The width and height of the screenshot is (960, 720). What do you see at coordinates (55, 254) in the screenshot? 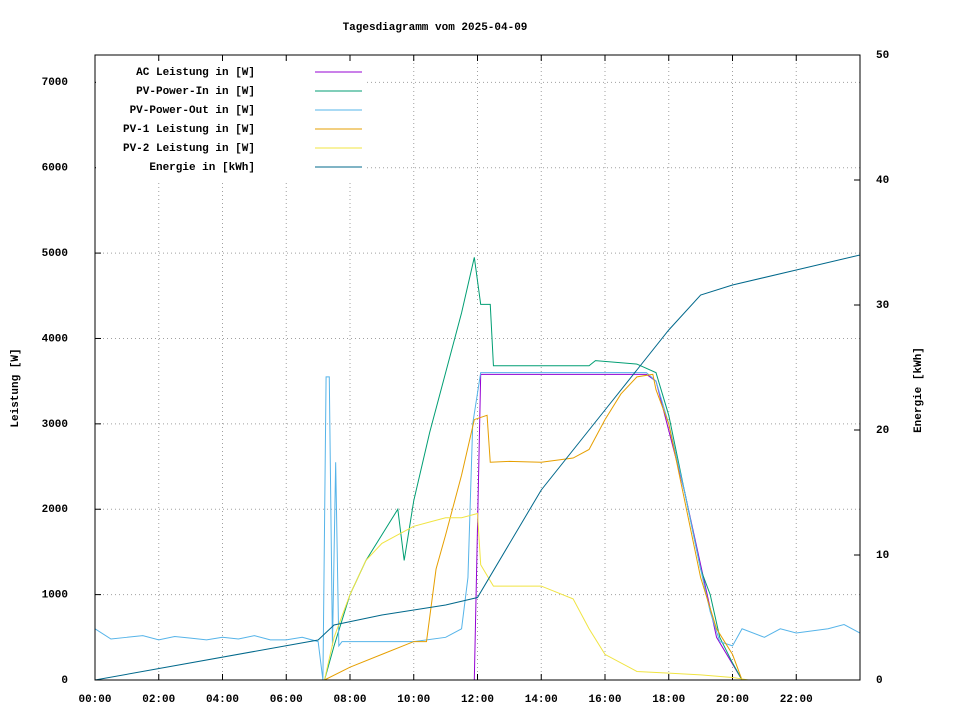
I see `y-tick-label: 5000` at bounding box center [55, 254].